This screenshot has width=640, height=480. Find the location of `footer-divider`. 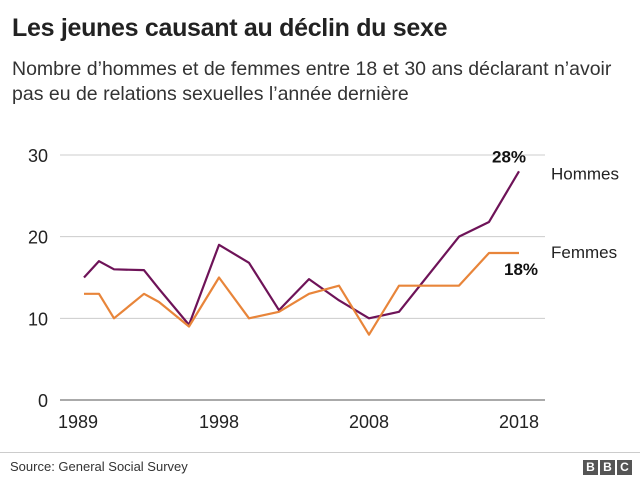

footer-divider is located at coordinates (320, 452).